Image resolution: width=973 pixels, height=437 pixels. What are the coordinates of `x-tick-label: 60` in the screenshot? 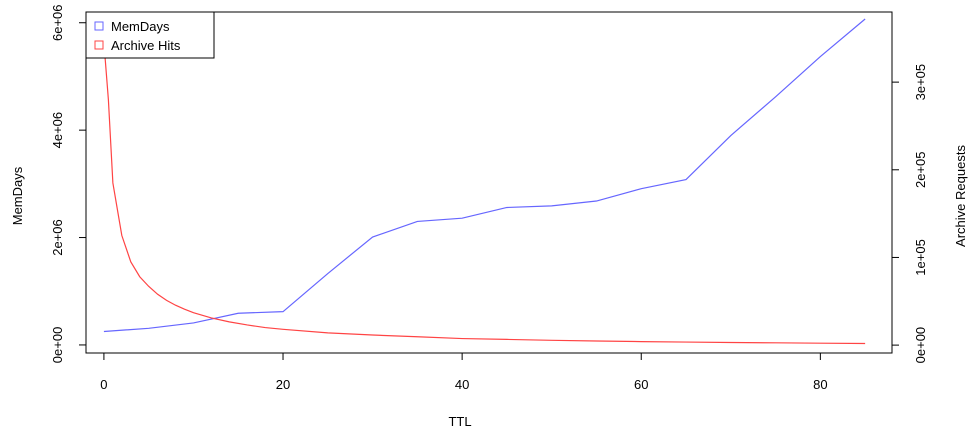 It's located at (641, 384).